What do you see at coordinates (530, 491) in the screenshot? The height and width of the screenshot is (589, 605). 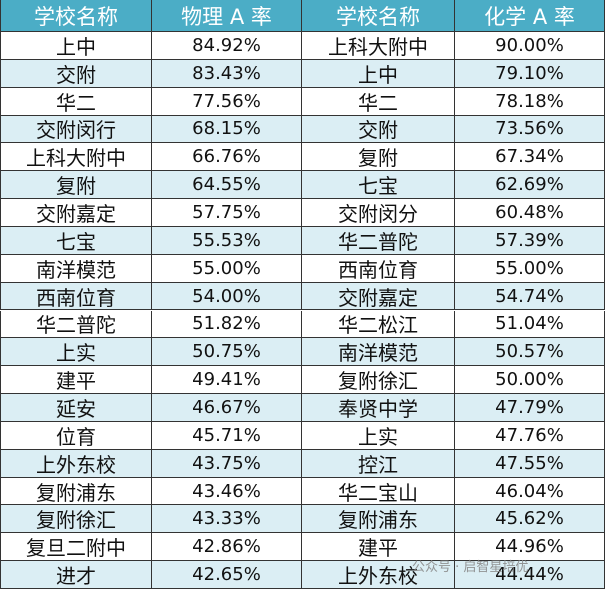 I see `rate-cell: 46.04%` at bounding box center [530, 491].